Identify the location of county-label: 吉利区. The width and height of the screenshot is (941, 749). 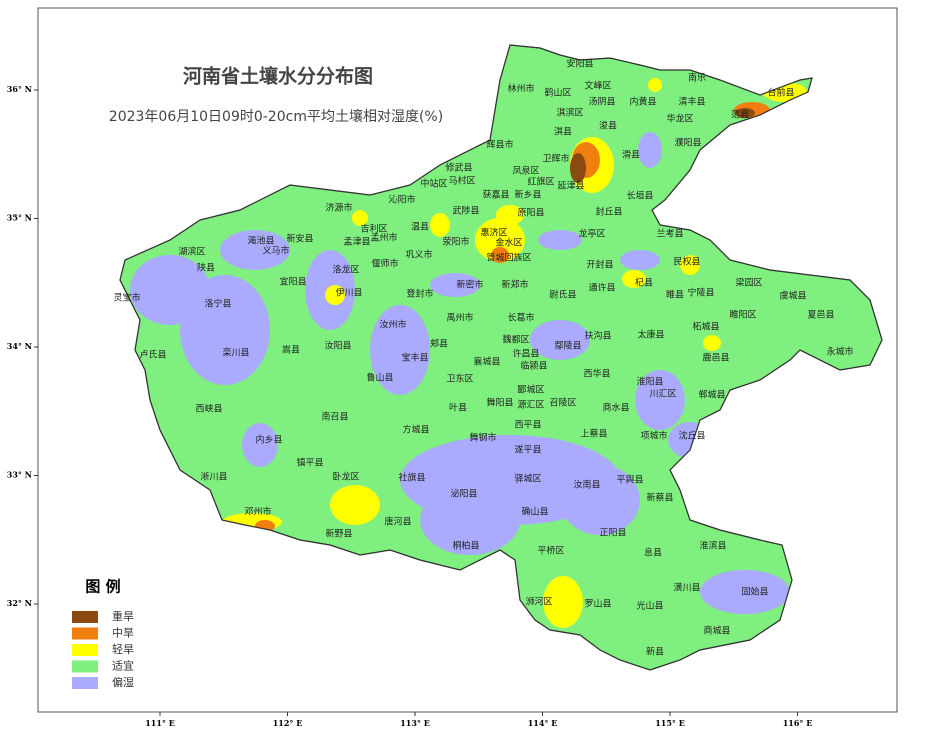
(373, 229).